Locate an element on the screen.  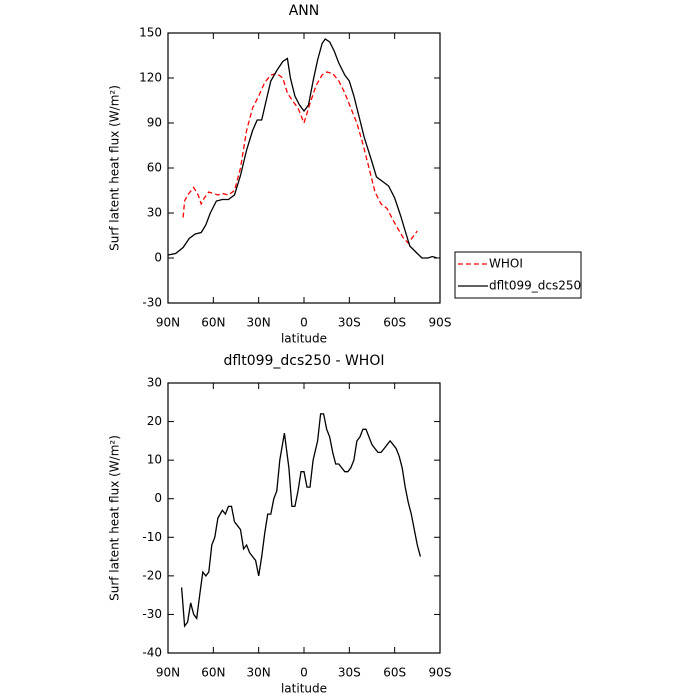
chart-title: ANN is located at coordinates (304, 11).